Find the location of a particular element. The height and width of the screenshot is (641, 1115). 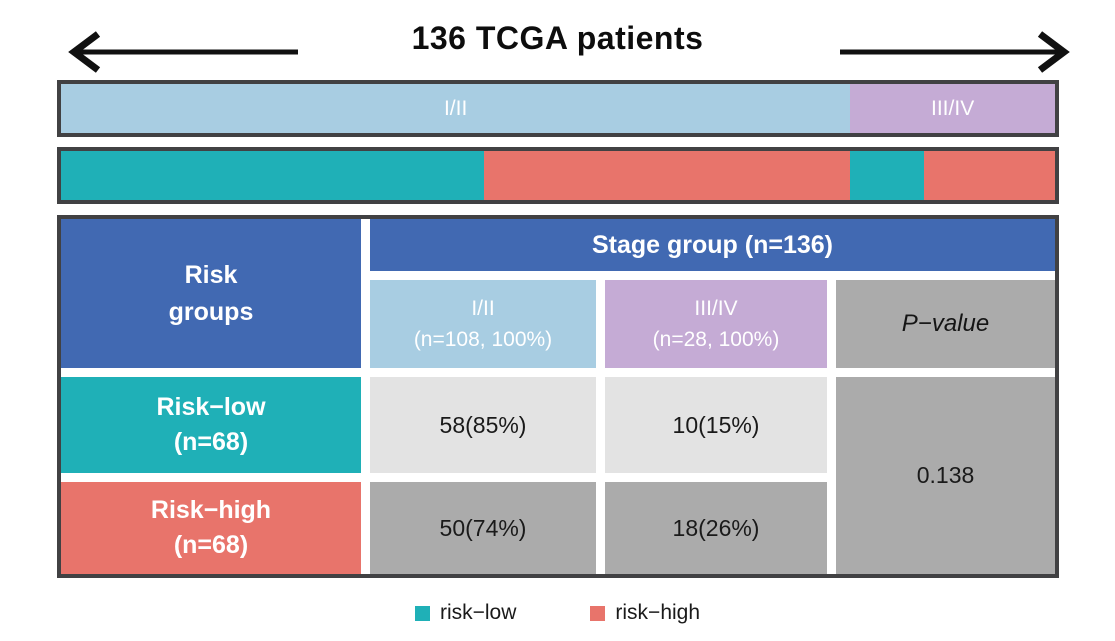

left-arrow-icon is located at coordinates (183, 52).